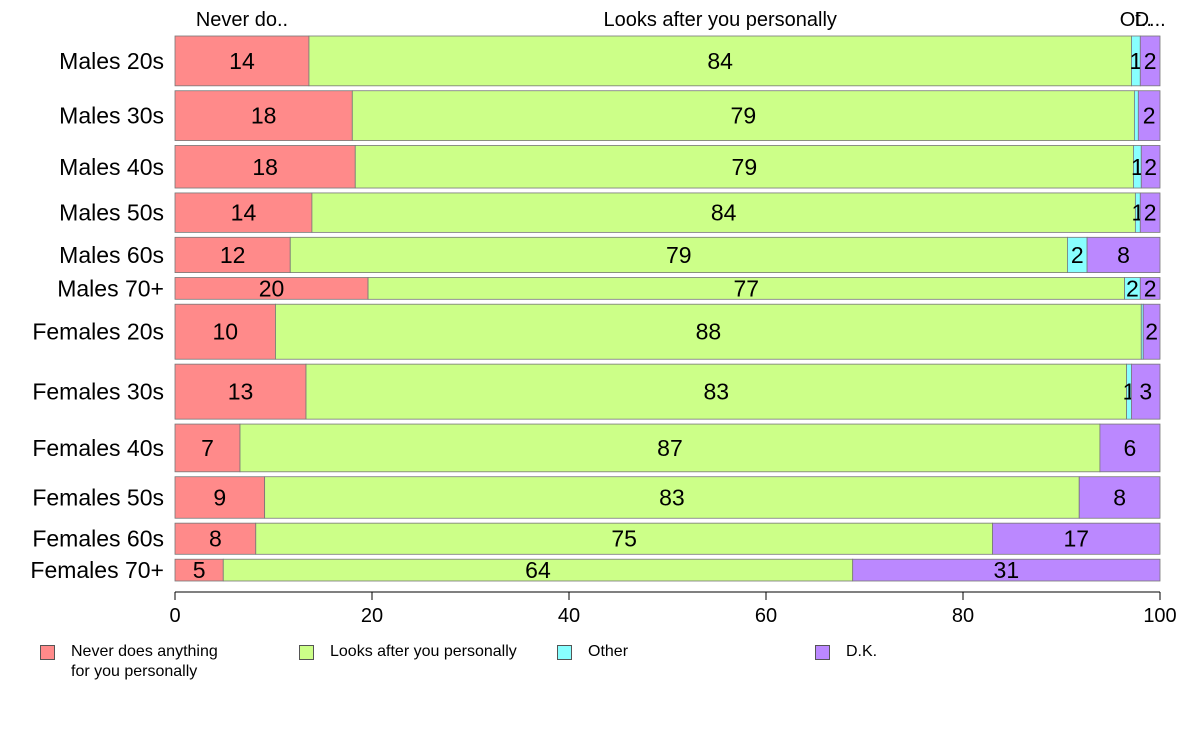  I want to click on category-label: Males 50s, so click(111, 213).